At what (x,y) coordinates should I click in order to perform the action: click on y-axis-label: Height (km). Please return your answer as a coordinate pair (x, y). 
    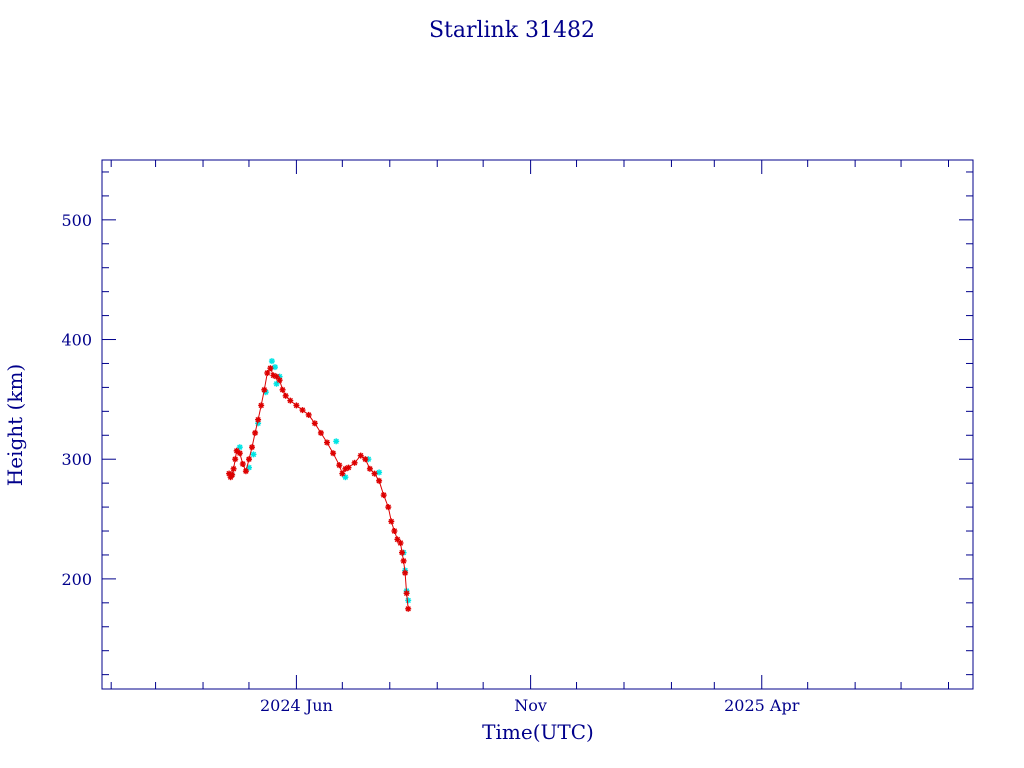
    Looking at the image, I should click on (15, 425).